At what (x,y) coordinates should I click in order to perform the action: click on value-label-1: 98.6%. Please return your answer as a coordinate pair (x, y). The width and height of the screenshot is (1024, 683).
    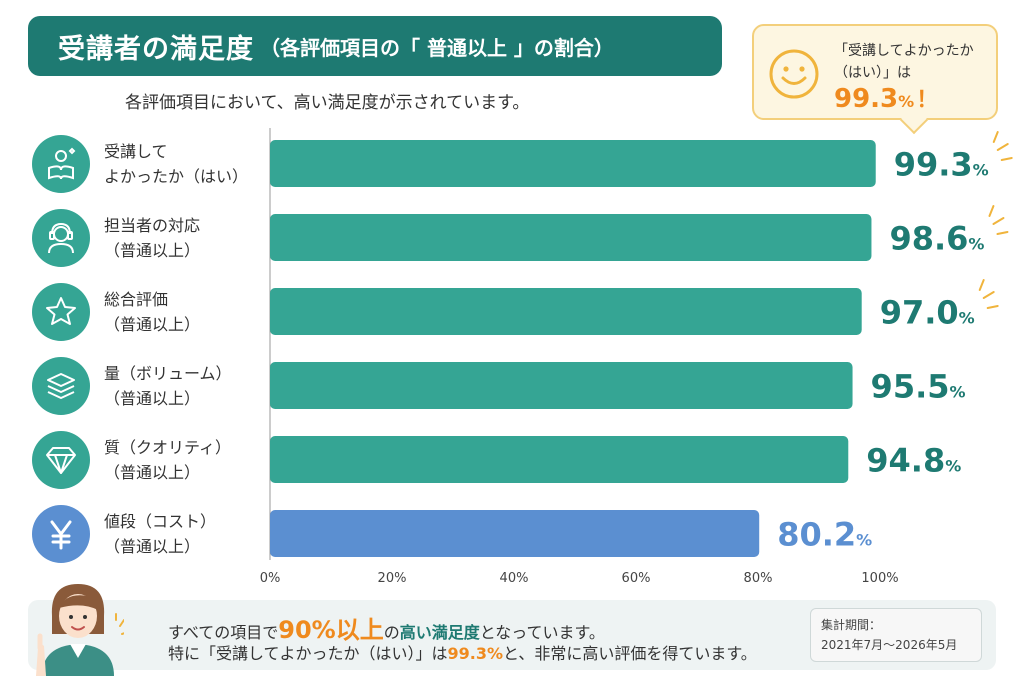
    Looking at the image, I should click on (936, 239).